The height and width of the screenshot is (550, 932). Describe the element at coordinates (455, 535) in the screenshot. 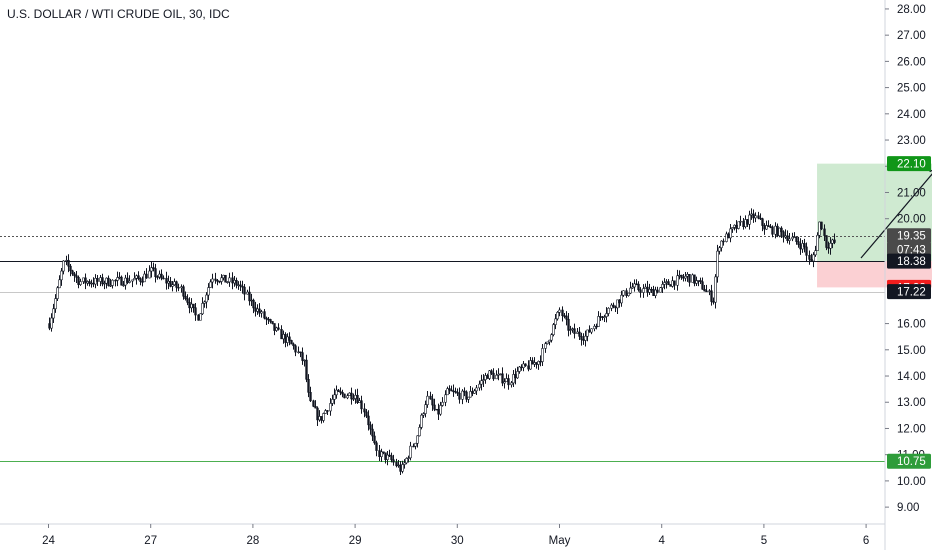

I see `x-axis-ticks: 24 27 28 29 30 May 4 5 6` at that location.